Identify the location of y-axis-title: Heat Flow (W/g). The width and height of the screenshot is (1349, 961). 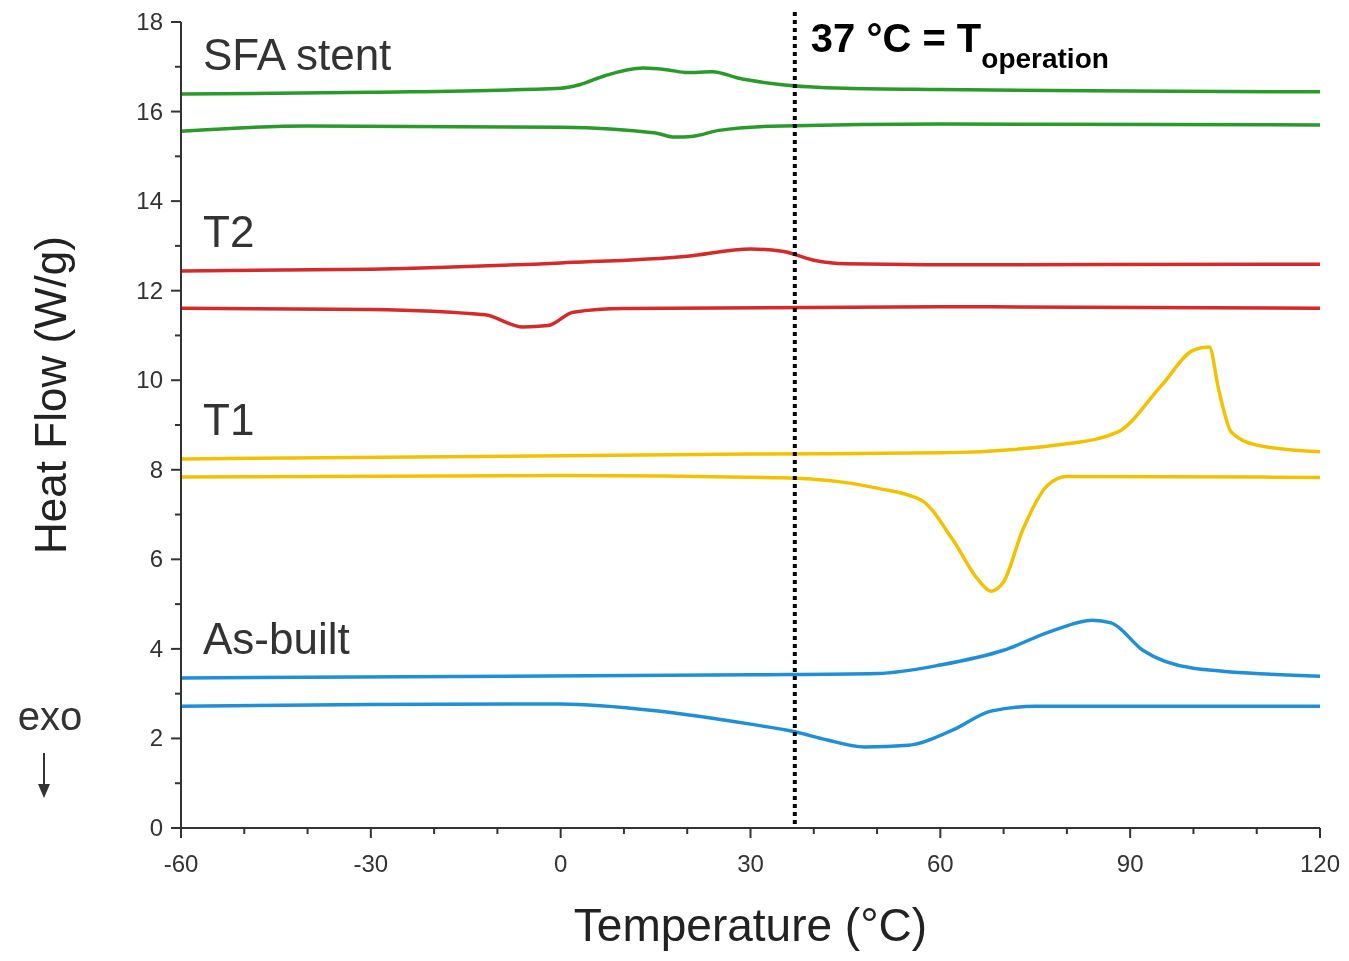
(50, 395).